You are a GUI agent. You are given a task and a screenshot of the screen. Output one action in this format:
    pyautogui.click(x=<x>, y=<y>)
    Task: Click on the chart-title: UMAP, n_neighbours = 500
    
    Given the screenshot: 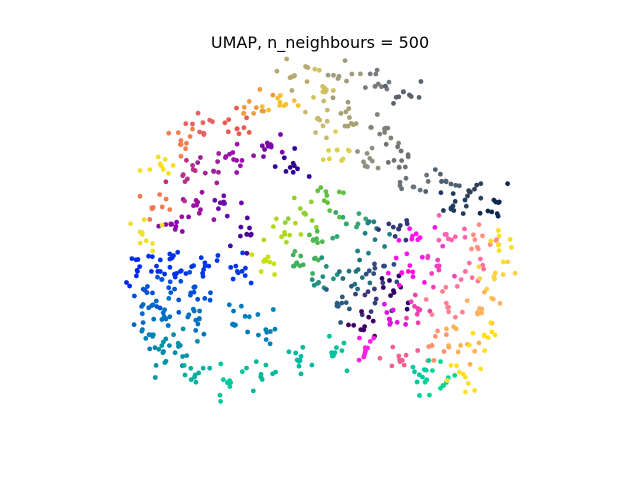 What is the action you would take?
    pyautogui.click(x=320, y=42)
    